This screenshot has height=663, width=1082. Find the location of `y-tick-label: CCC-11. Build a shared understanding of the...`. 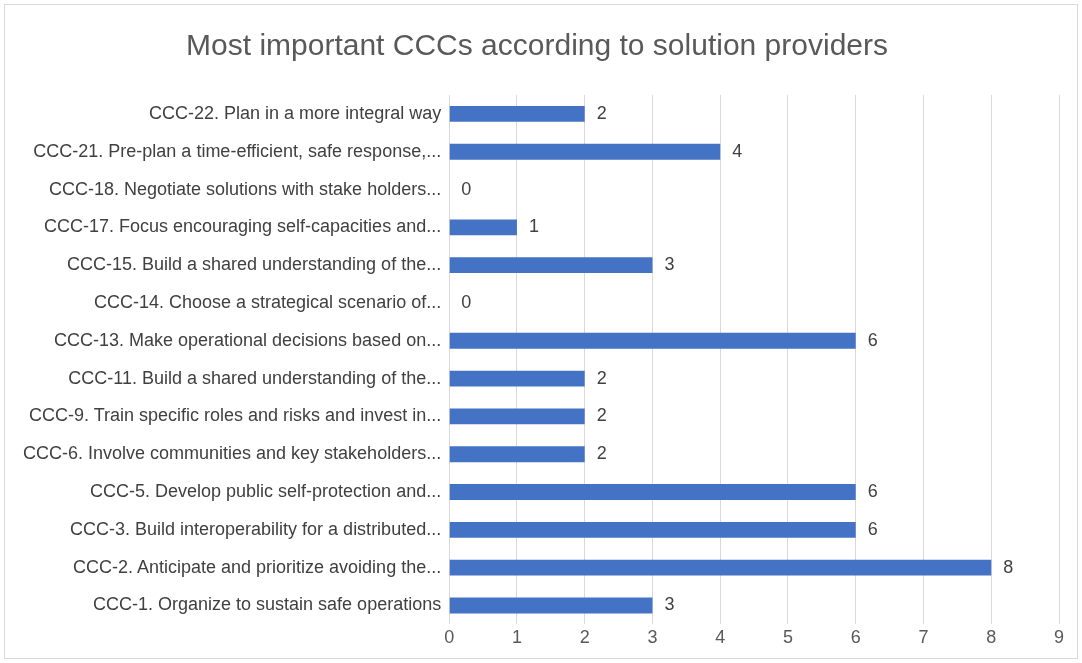

y-tick-label: CCC-11. Build a shared understanding of the... is located at coordinates (255, 377).